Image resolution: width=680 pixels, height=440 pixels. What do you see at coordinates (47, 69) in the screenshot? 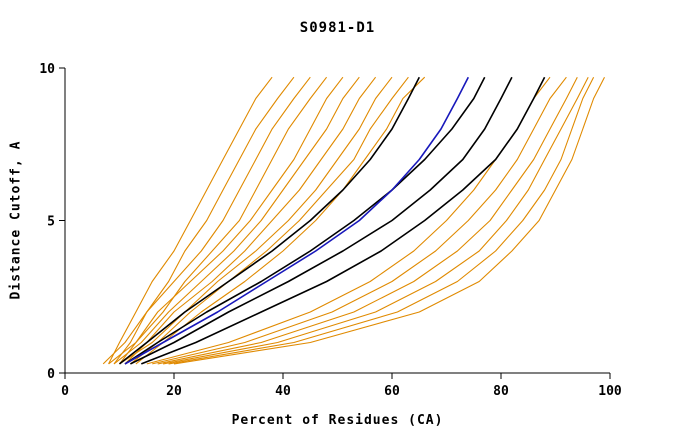
I see `y-tick-label: 10` at bounding box center [47, 69].